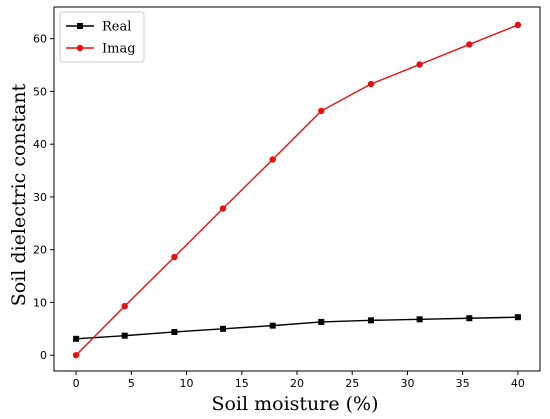 This screenshot has height=419, width=550. Describe the element at coordinates (40, 250) in the screenshot. I see `y-tick-label: 20` at that location.